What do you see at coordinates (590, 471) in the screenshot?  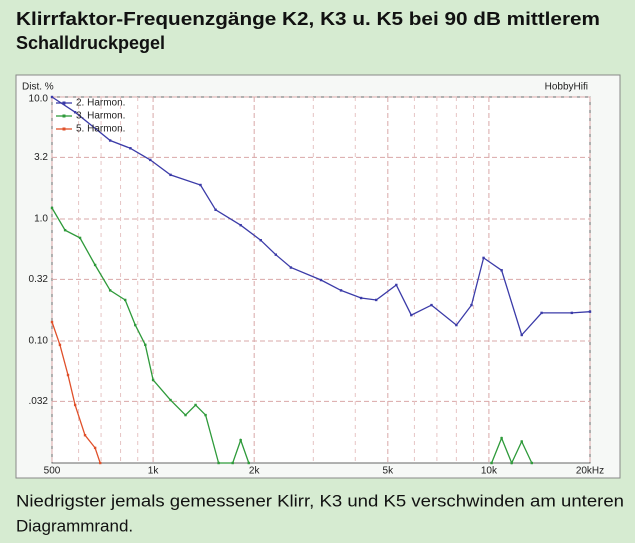 I see `x-tick-label: 20kHz` at bounding box center [590, 471].